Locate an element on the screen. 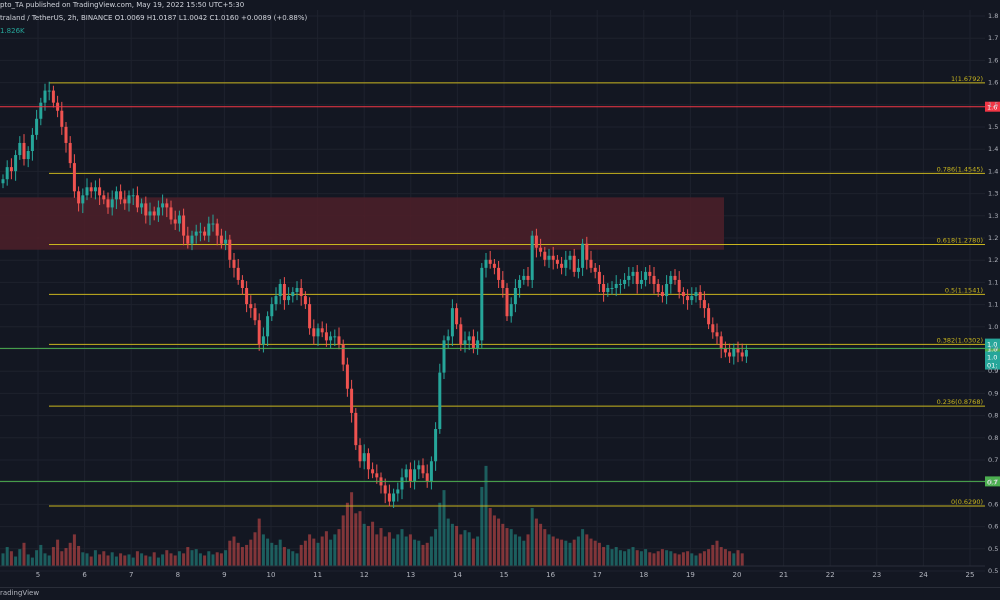 The width and height of the screenshot is (1000, 600). x-tick-label: 19 is located at coordinates (690, 575).